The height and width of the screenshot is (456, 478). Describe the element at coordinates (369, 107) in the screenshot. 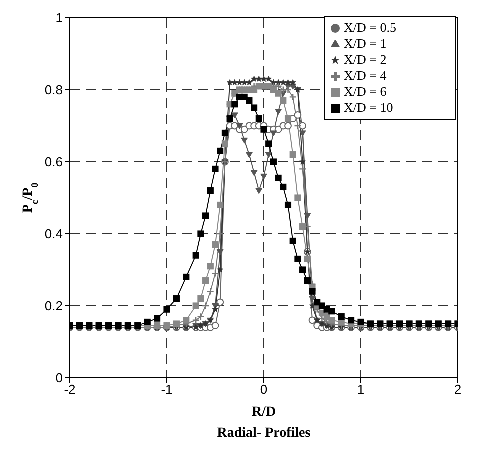

I see `legend-label: X/D = 10` at that location.